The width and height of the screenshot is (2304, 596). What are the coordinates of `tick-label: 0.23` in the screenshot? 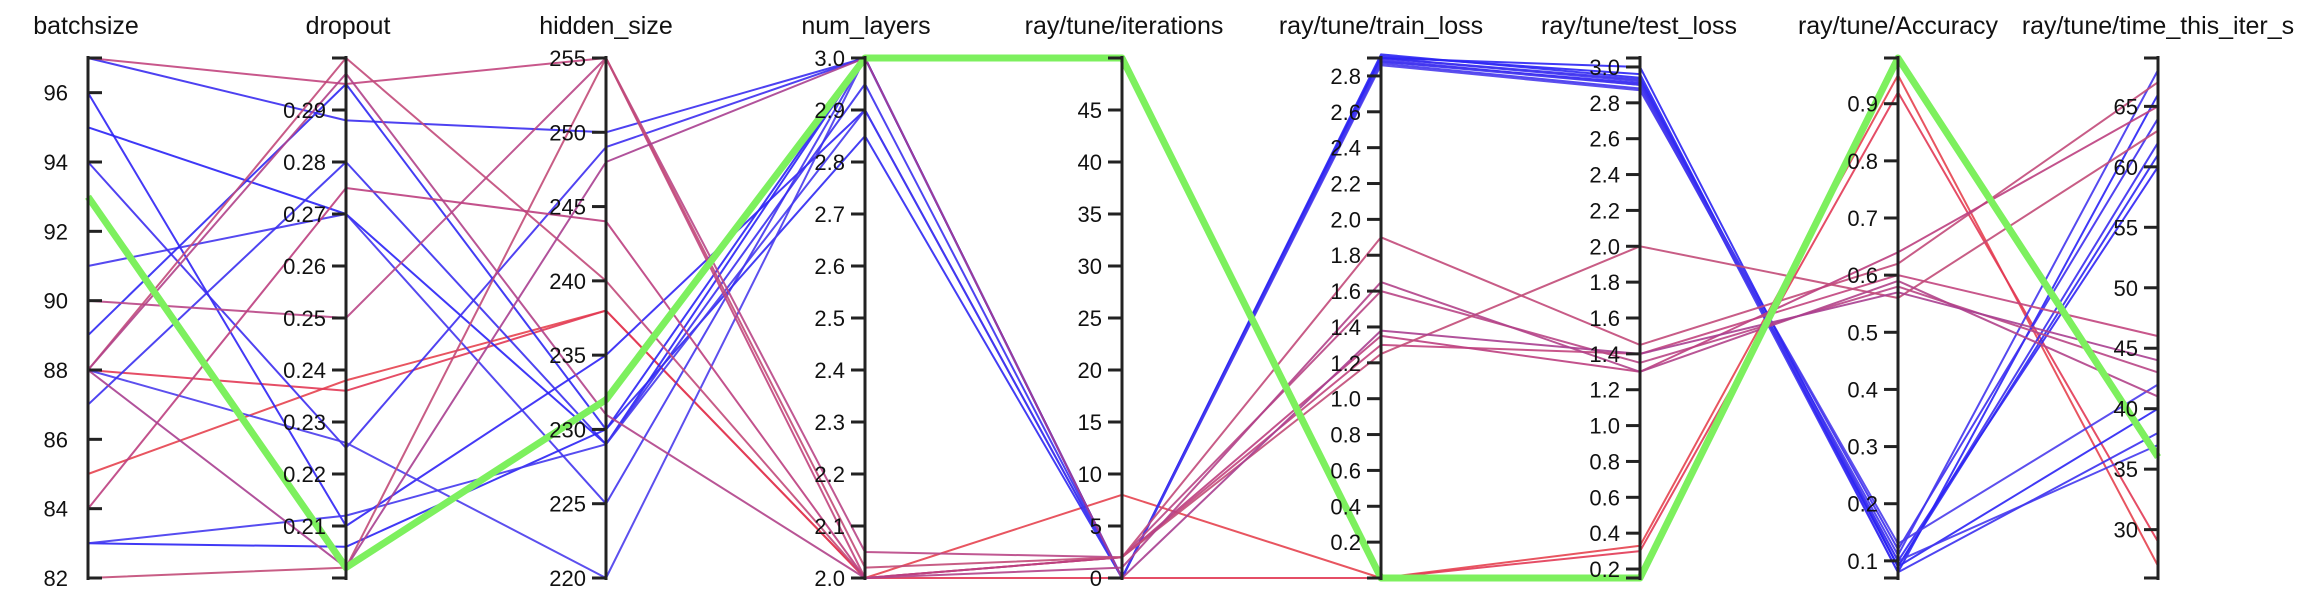 It's located at (304, 422).